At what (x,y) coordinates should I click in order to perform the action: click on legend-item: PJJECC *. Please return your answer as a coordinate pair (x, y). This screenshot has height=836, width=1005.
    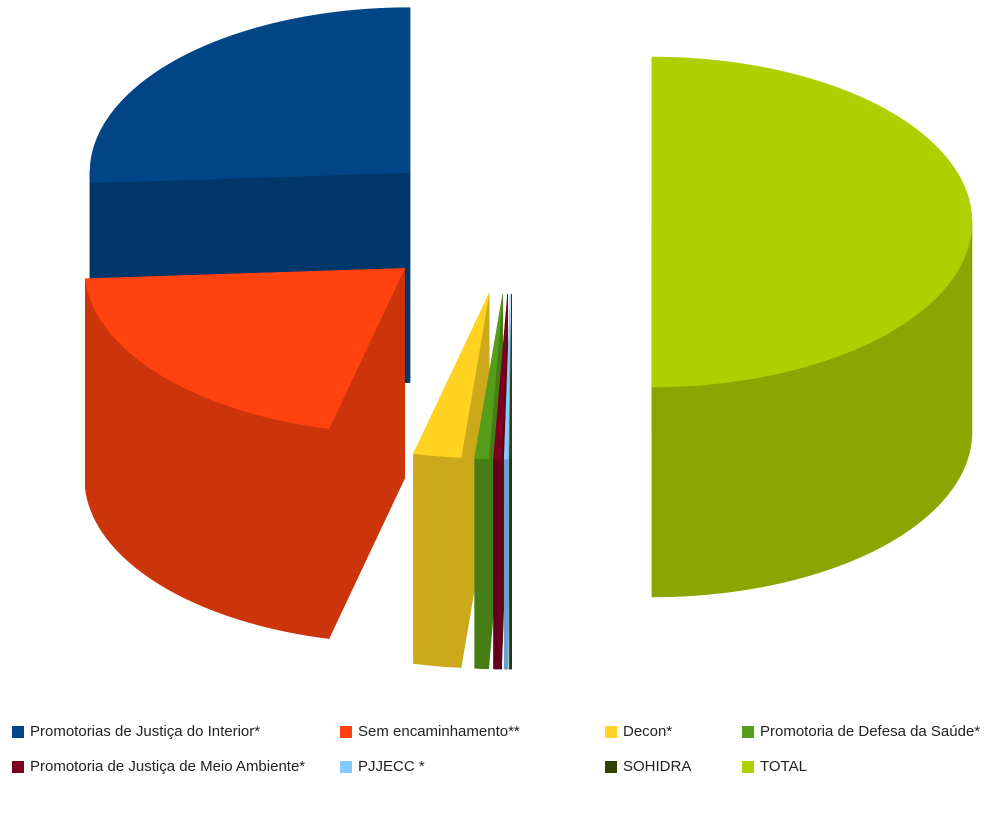
    Looking at the image, I should click on (467, 767).